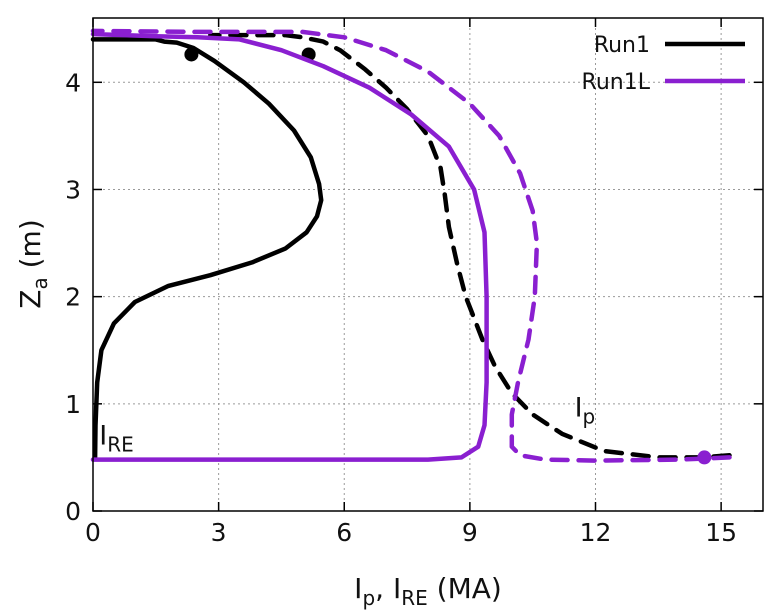 The image size is (778, 610). I want to click on annotation-p: Ip, so click(585, 411).